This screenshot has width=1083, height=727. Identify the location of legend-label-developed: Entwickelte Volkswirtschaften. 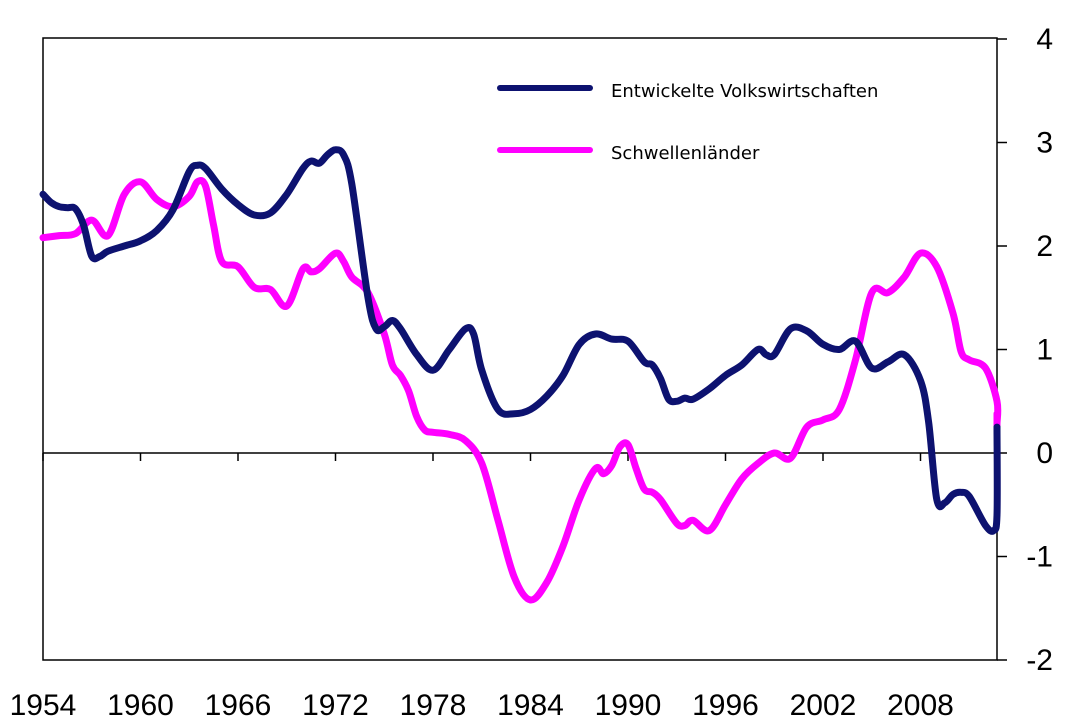
(744, 91).